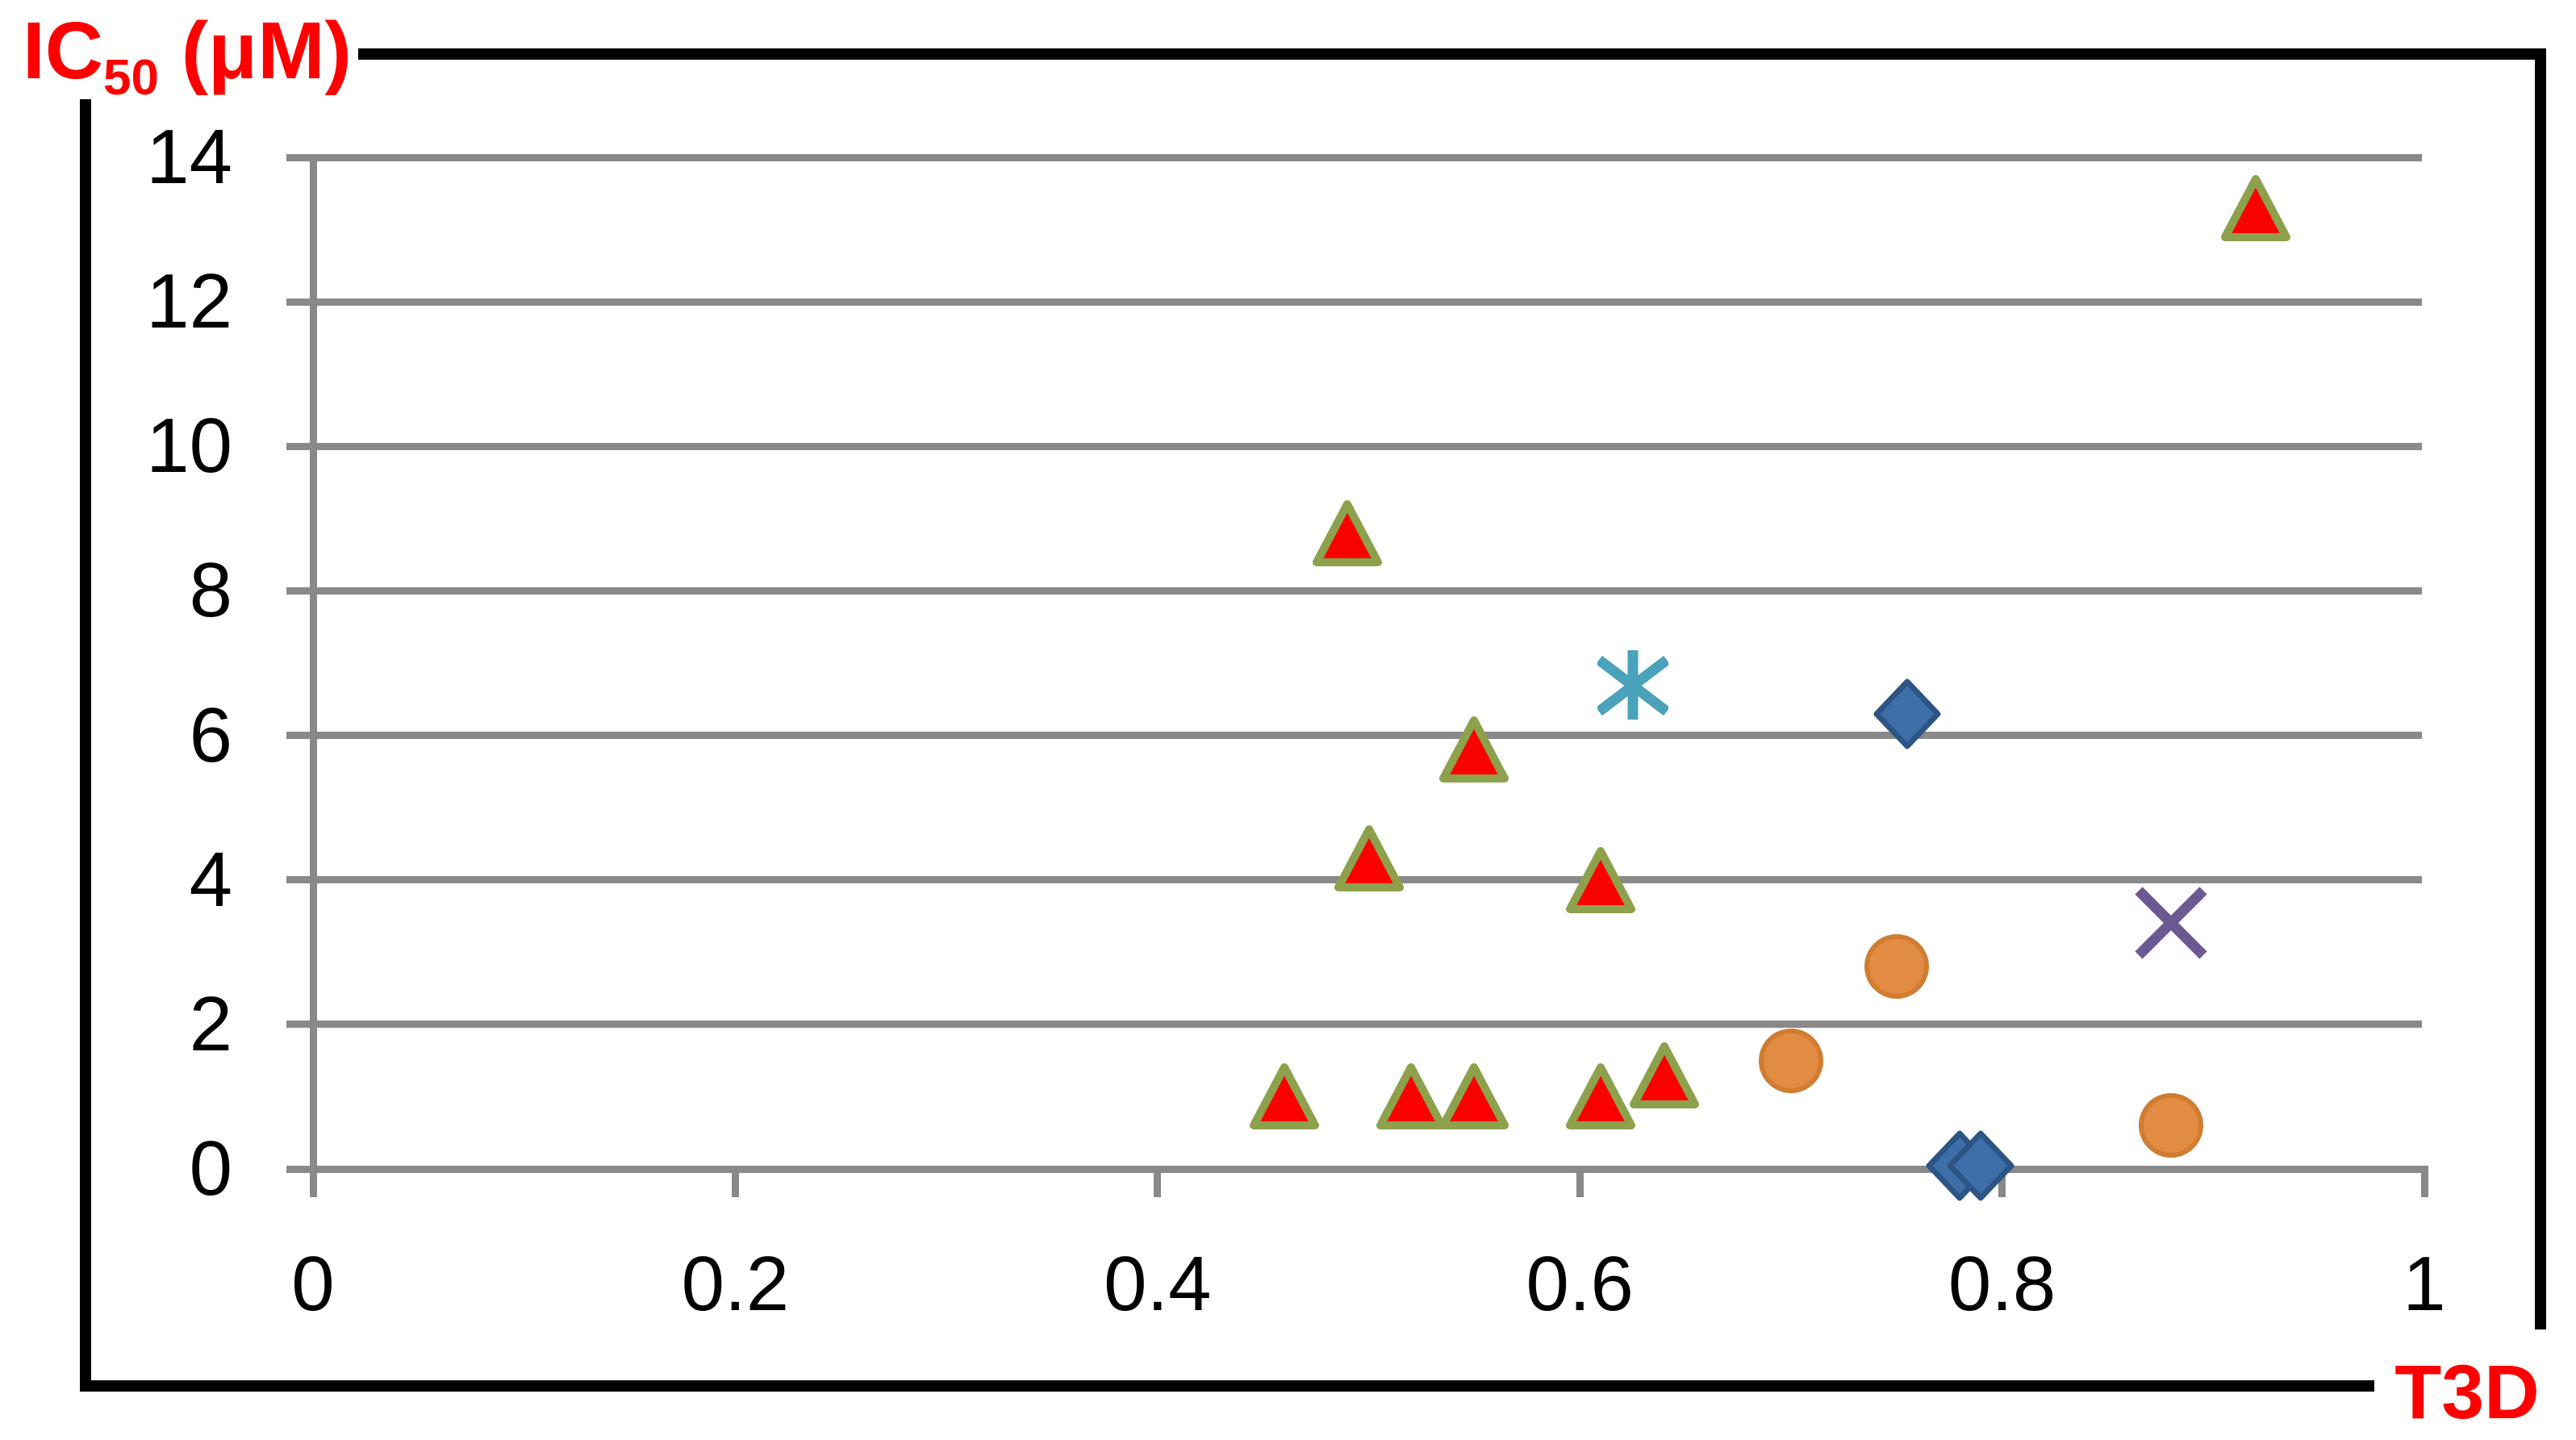 Image resolution: width=2576 pixels, height=1440 pixels. What do you see at coordinates (1158, 1284) in the screenshot?
I see `x-tick-label: 0.4` at bounding box center [1158, 1284].